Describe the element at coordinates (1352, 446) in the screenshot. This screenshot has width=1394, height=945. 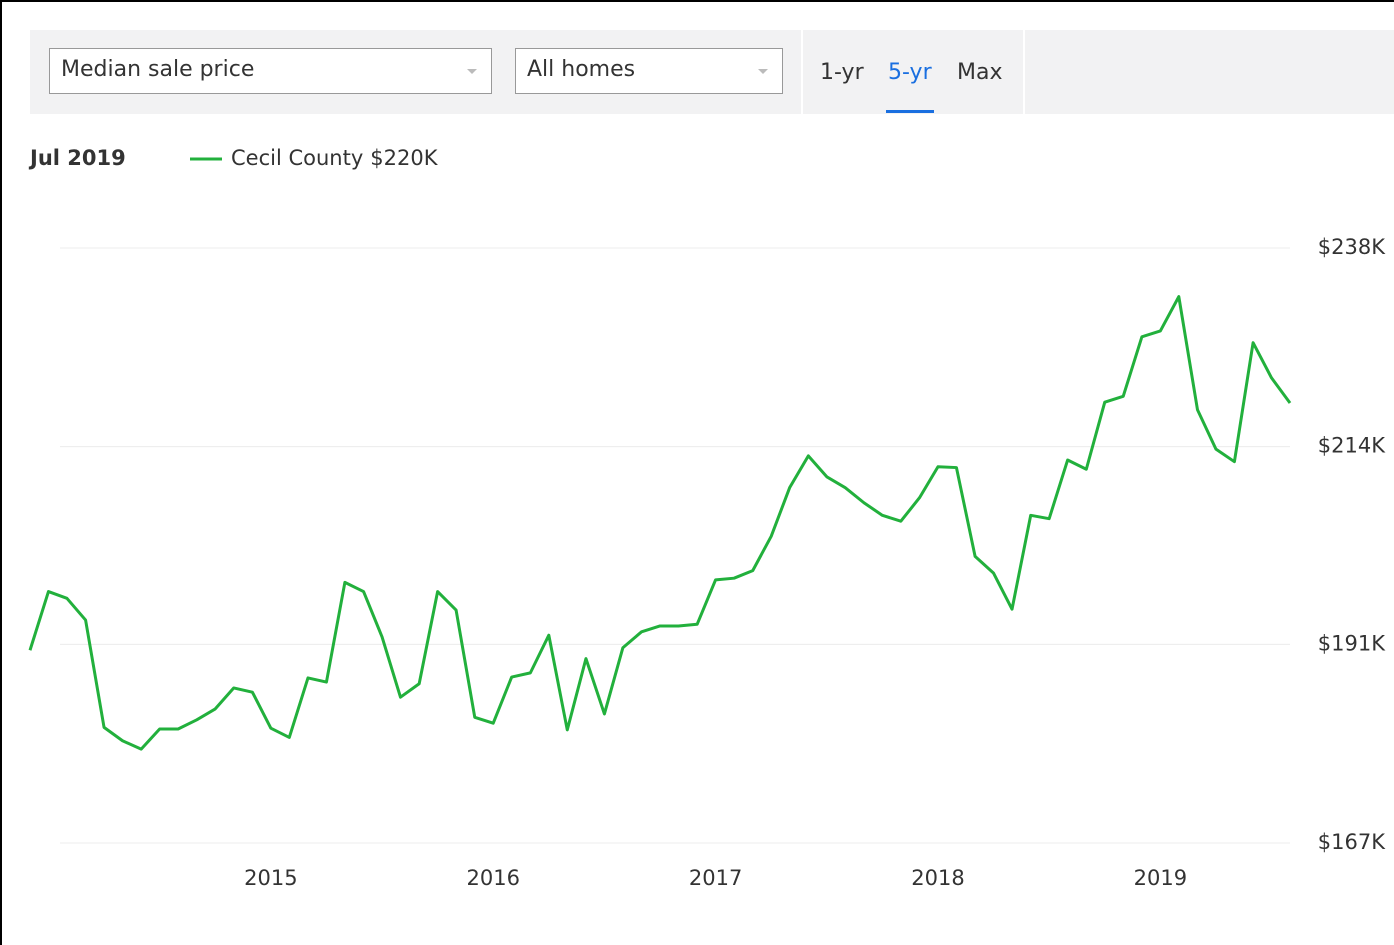
I see `y-tick-label: $214K` at that location.